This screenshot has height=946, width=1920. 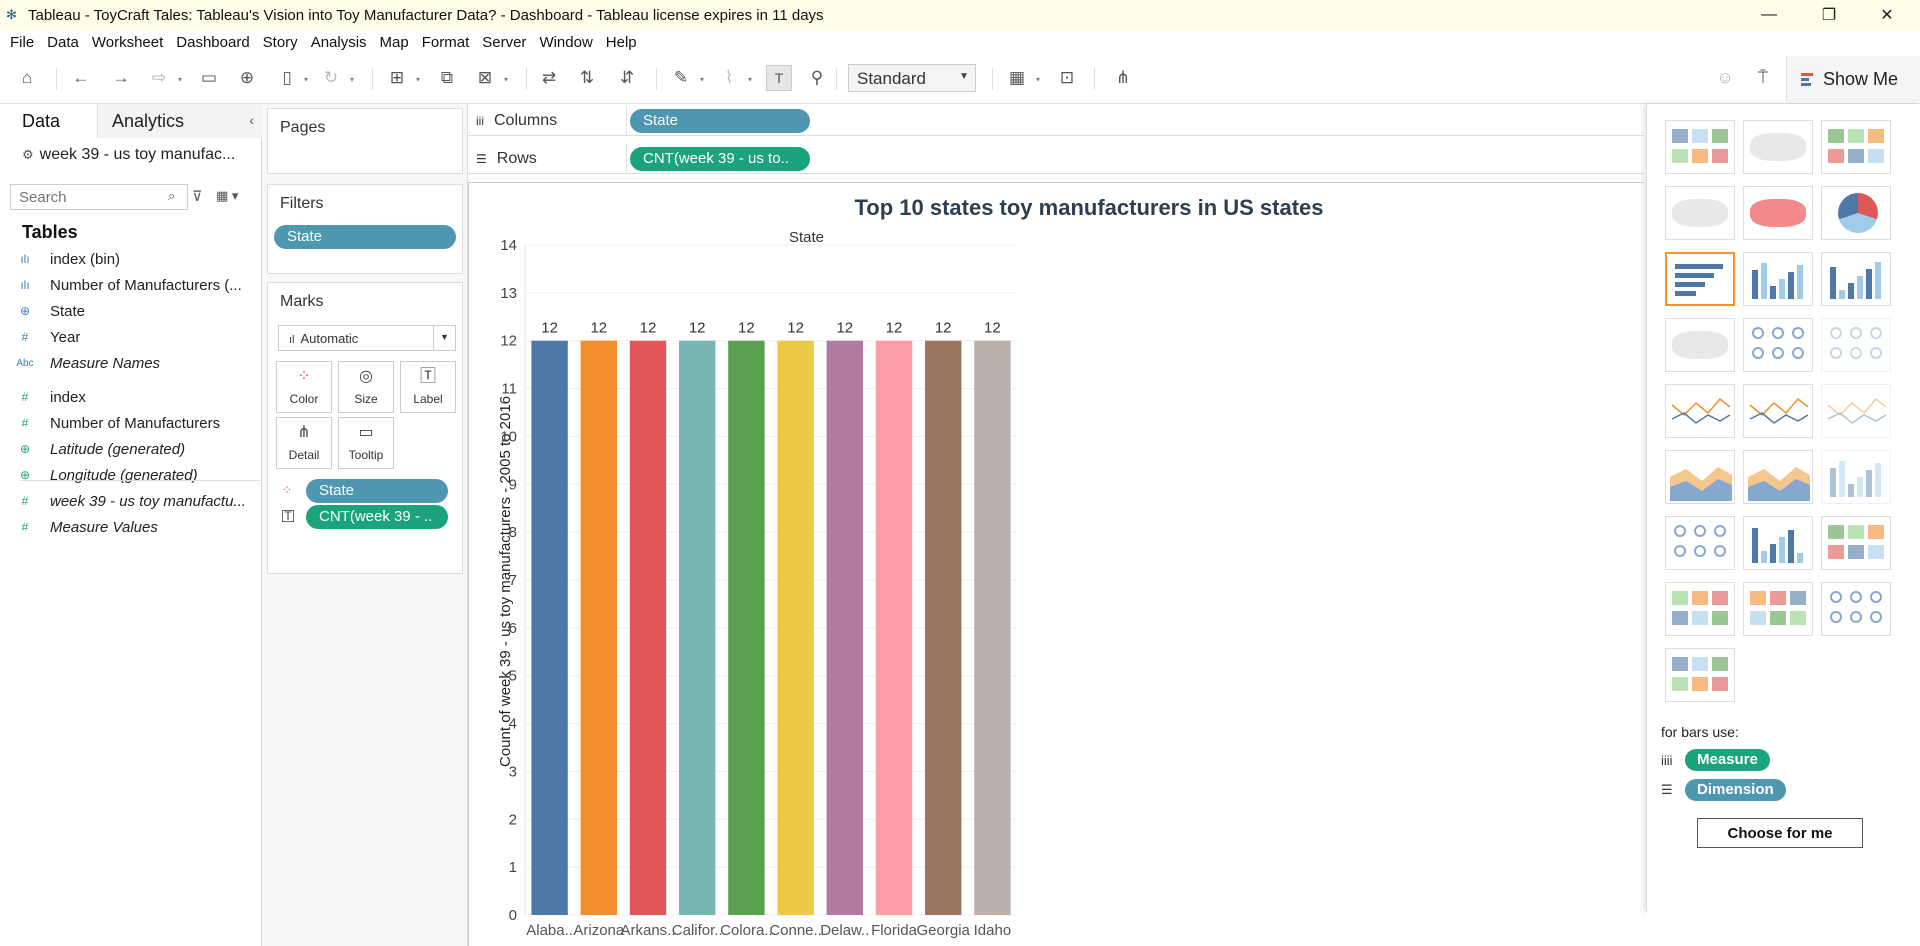 What do you see at coordinates (377, 491) in the screenshot?
I see `marks-pill-state: State` at bounding box center [377, 491].